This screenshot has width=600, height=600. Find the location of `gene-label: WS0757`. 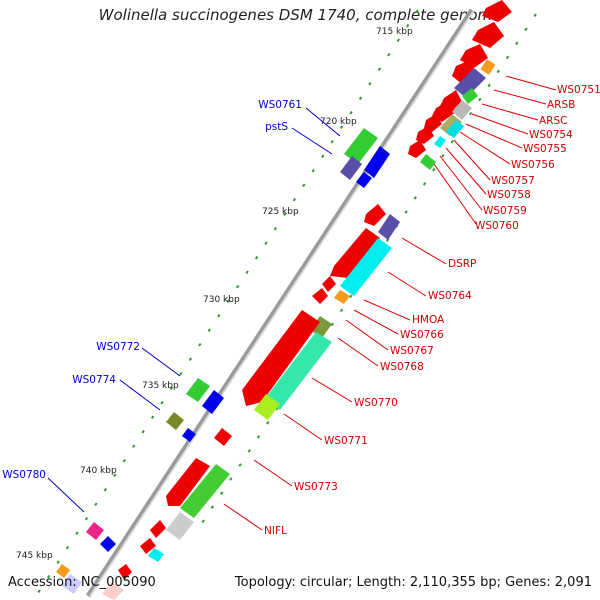

gene-label: WS0757 is located at coordinates (513, 181).